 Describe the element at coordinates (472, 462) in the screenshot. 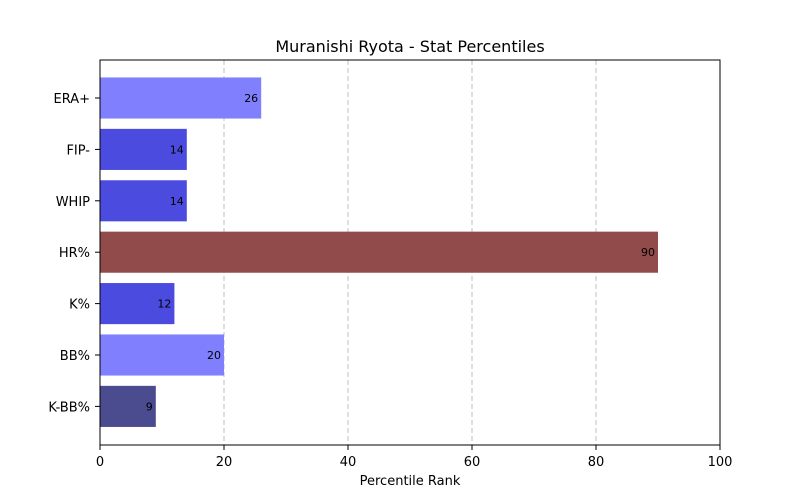

I see `x-tick-label: 60` at that location.